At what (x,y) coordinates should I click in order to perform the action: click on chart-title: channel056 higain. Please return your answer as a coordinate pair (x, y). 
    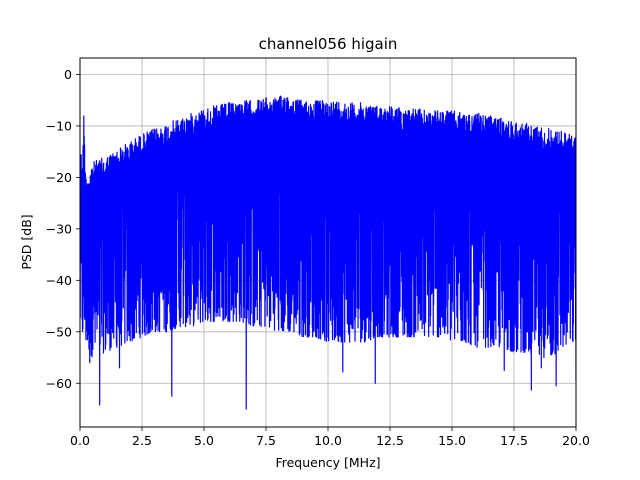
    Looking at the image, I should click on (328, 44).